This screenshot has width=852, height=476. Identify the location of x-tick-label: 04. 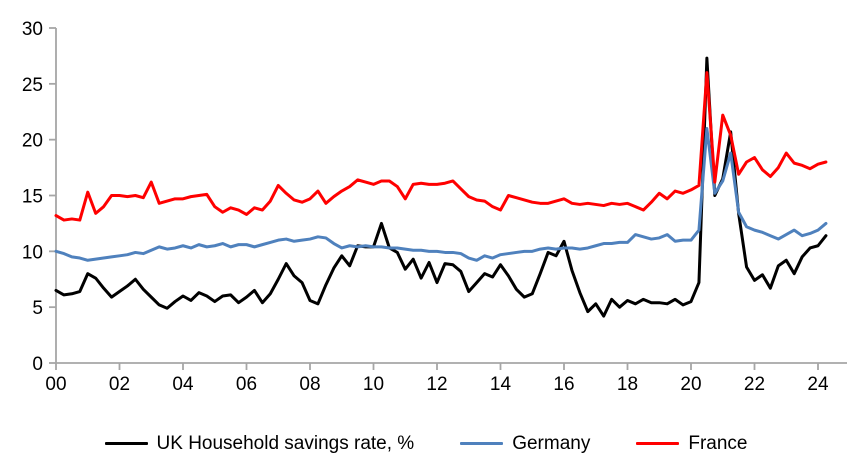
(183, 384).